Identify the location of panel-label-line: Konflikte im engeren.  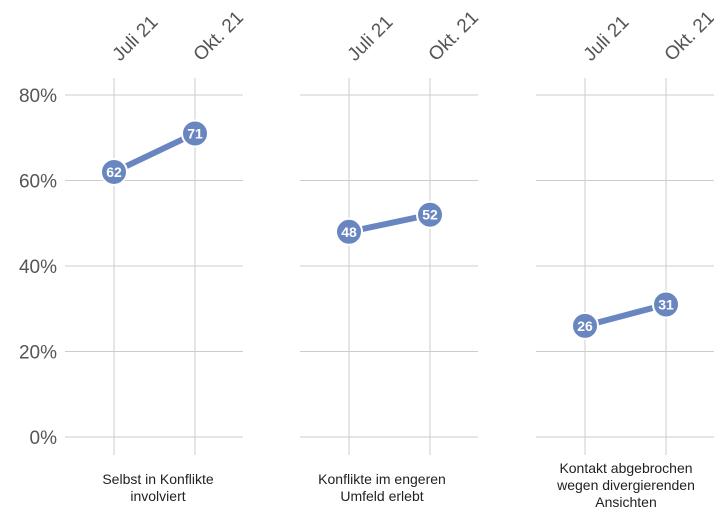
(382, 479).